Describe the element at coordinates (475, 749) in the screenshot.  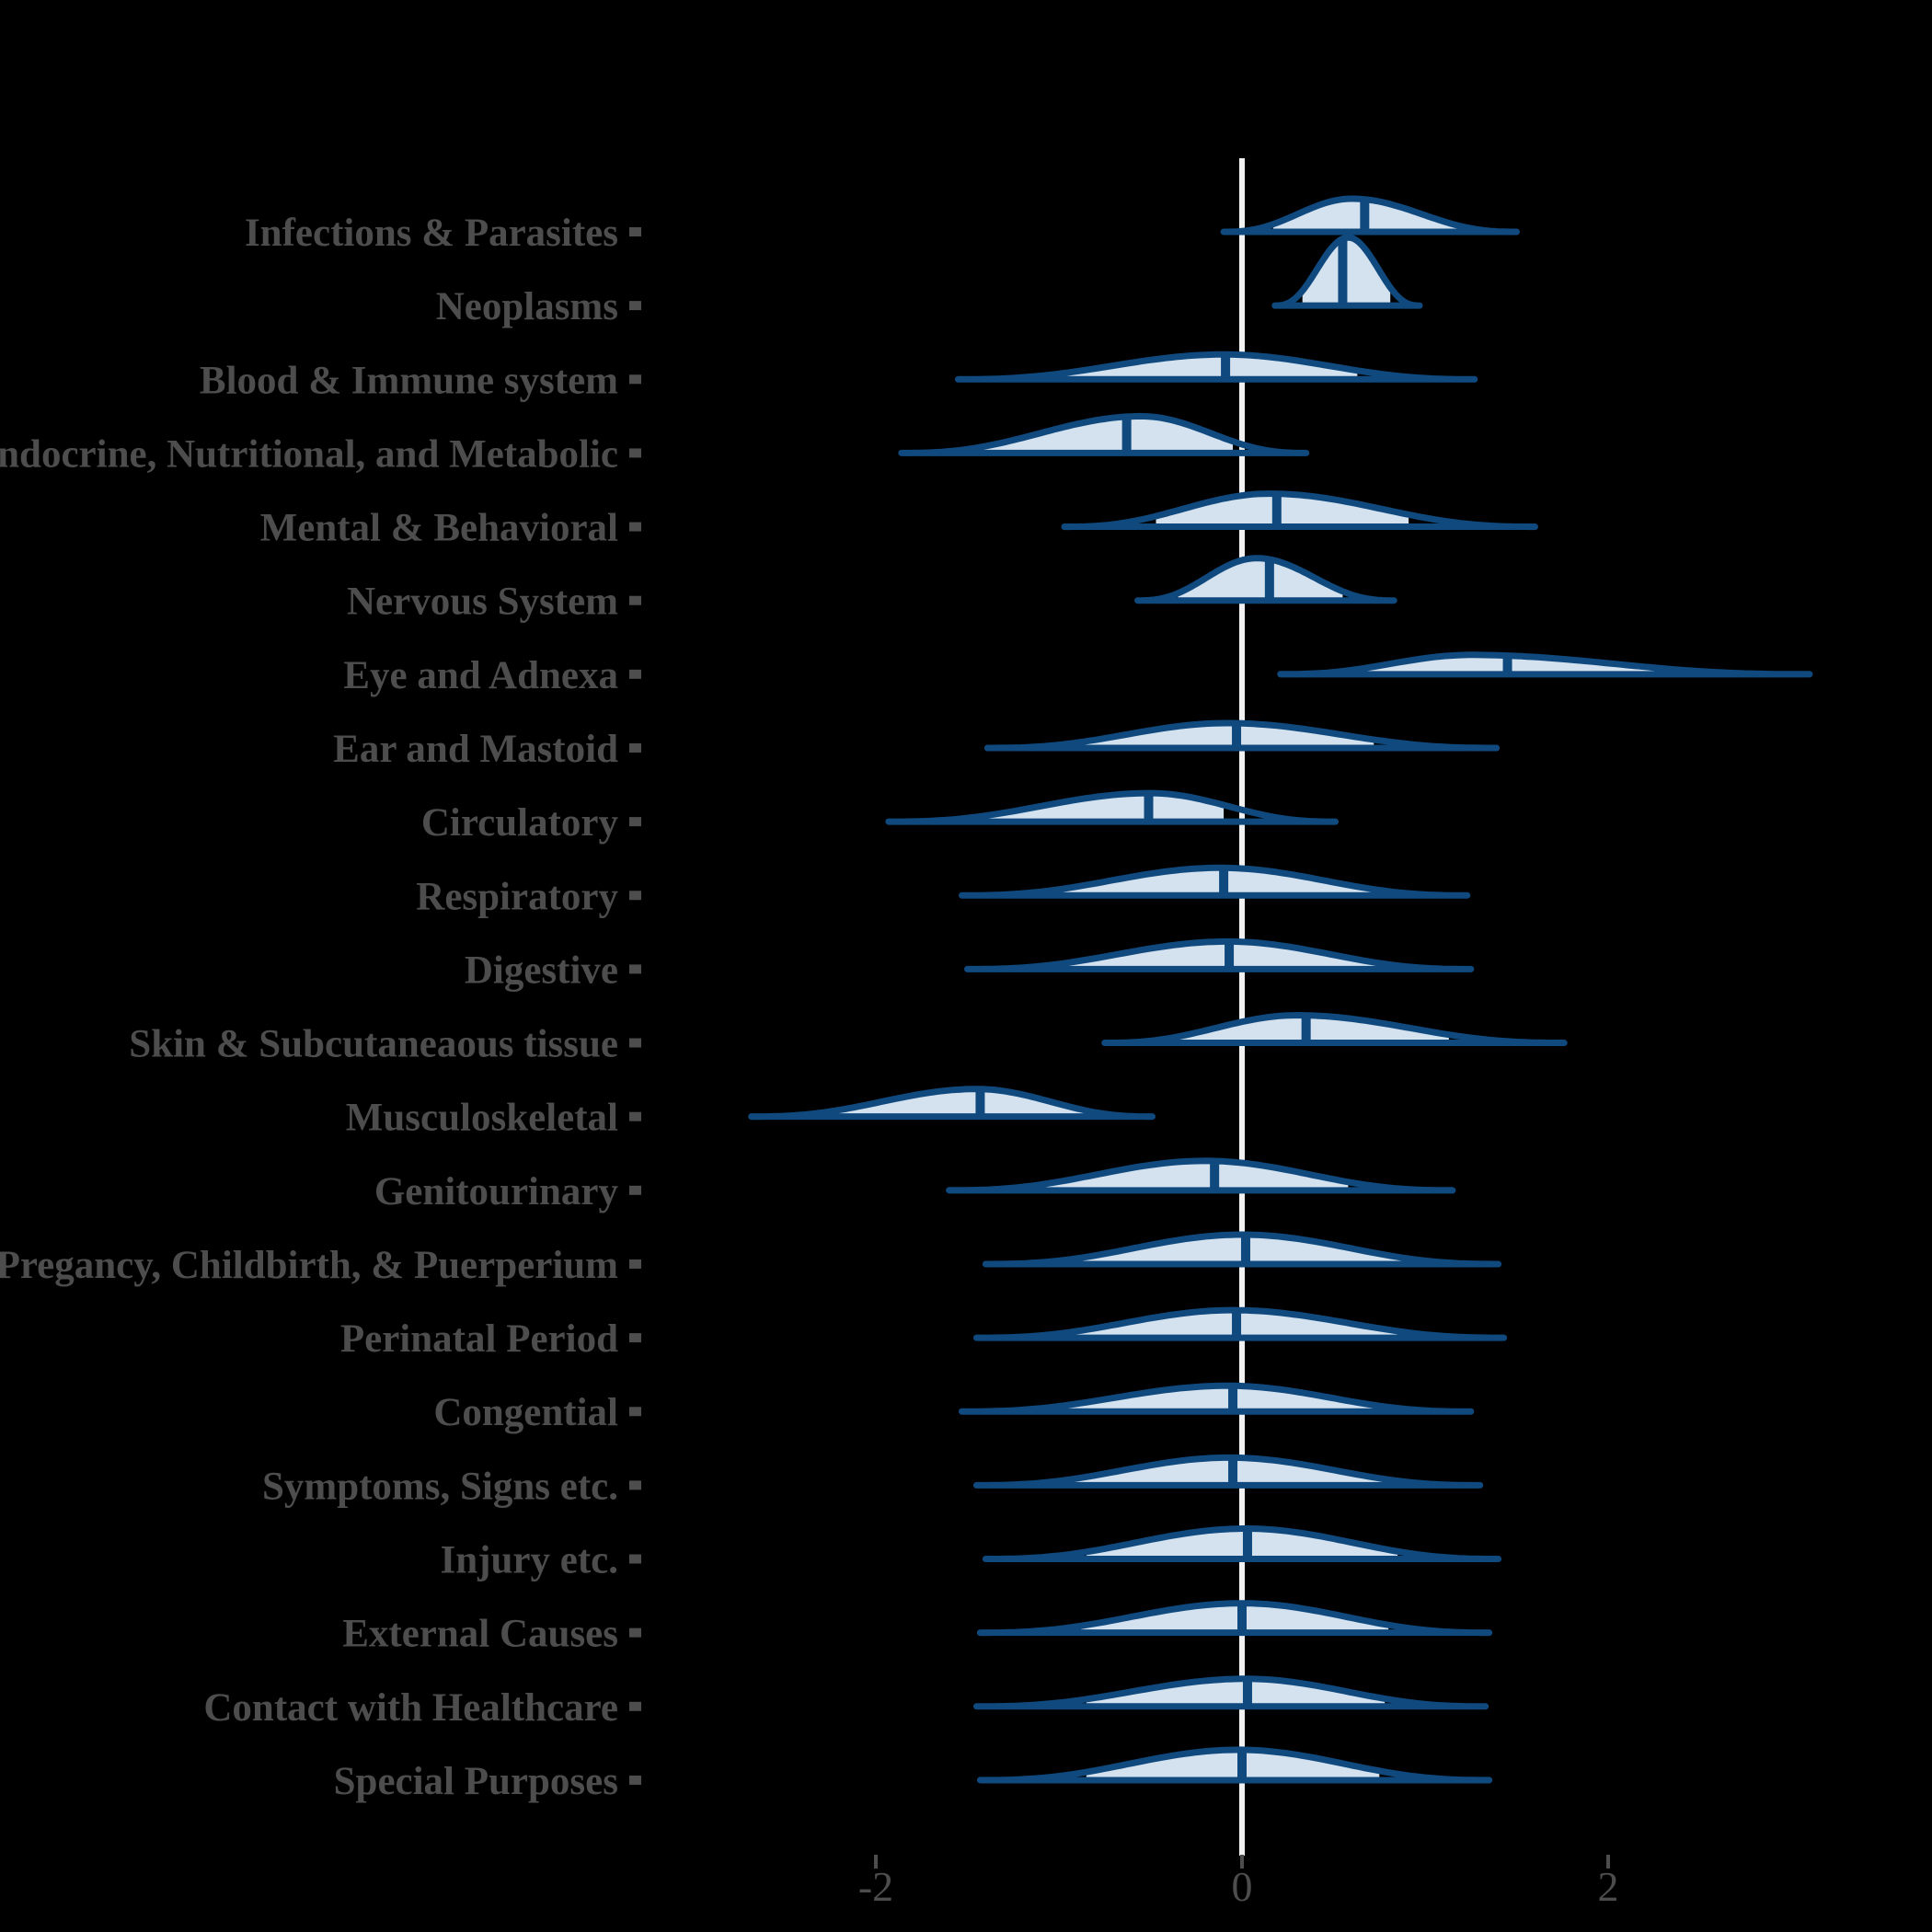
I see `category-label: Ear and Mastoid` at that location.